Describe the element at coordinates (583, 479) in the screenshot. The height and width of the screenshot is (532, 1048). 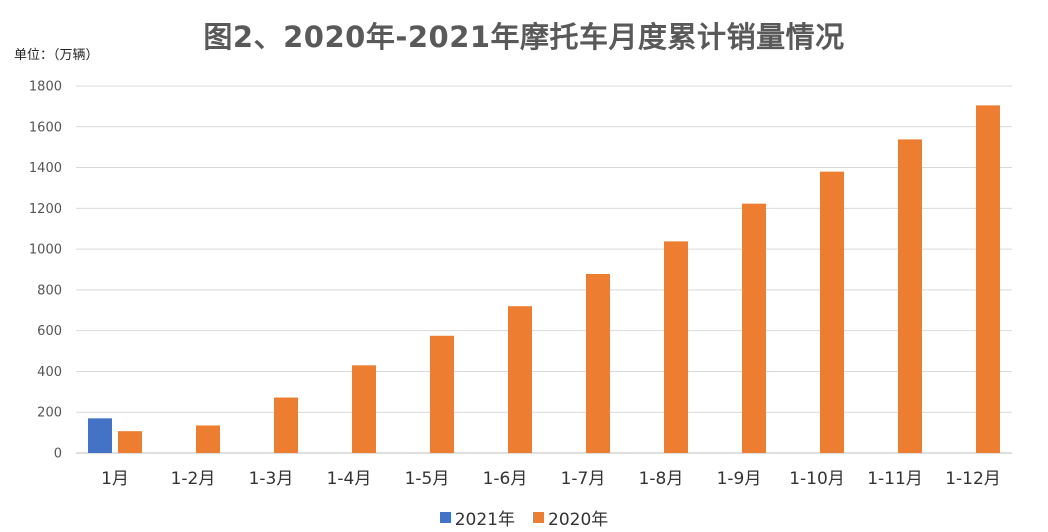
I see `x-tick-label: 1-7月` at that location.